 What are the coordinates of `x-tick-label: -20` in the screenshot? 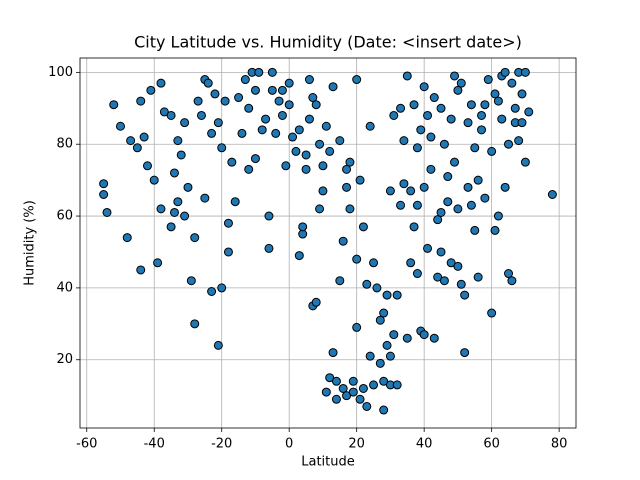 It's located at (221, 444).